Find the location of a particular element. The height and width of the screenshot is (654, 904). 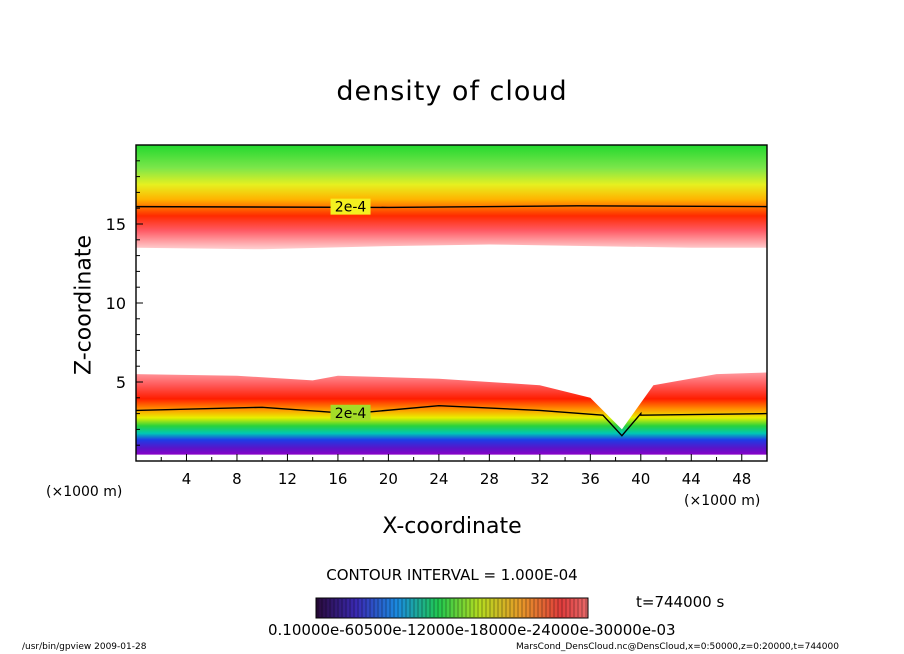

x-axis: 4 8 12 16 20 24 28 32 36 40 44 48 is located at coordinates (455, 471).